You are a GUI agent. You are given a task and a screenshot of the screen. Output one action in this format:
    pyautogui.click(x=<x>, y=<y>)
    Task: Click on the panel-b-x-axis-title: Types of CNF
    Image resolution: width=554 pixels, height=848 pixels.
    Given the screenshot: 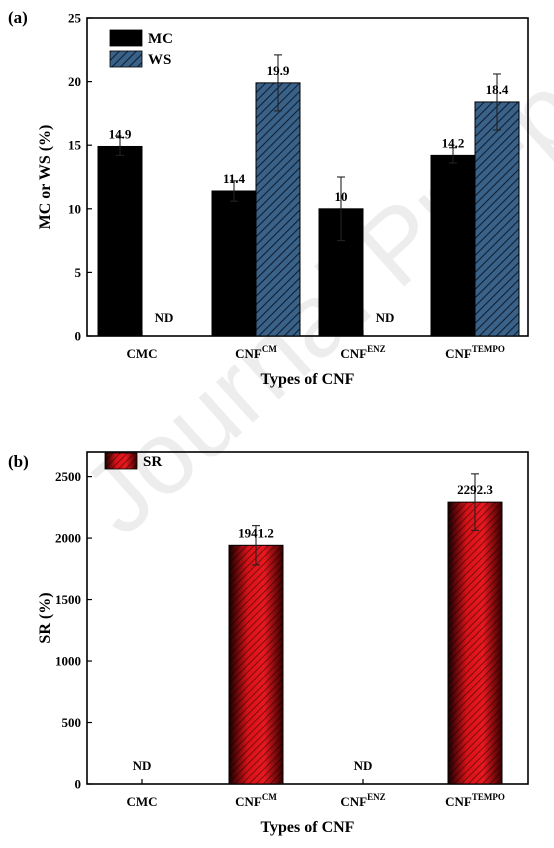 What is the action you would take?
    pyautogui.click(x=308, y=827)
    